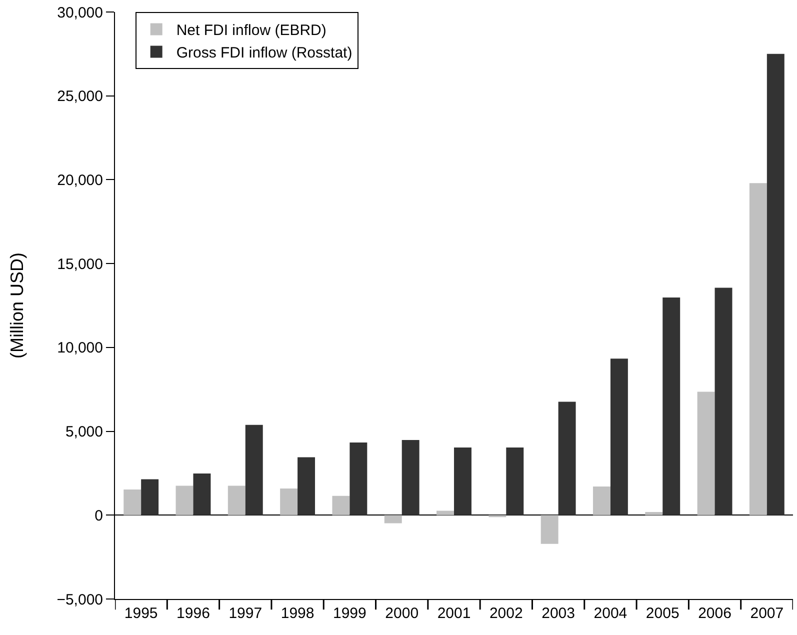 Image resolution: width=797 pixels, height=635 pixels. What do you see at coordinates (506, 613) in the screenshot?
I see `x-tick-label: 2002` at bounding box center [506, 613].